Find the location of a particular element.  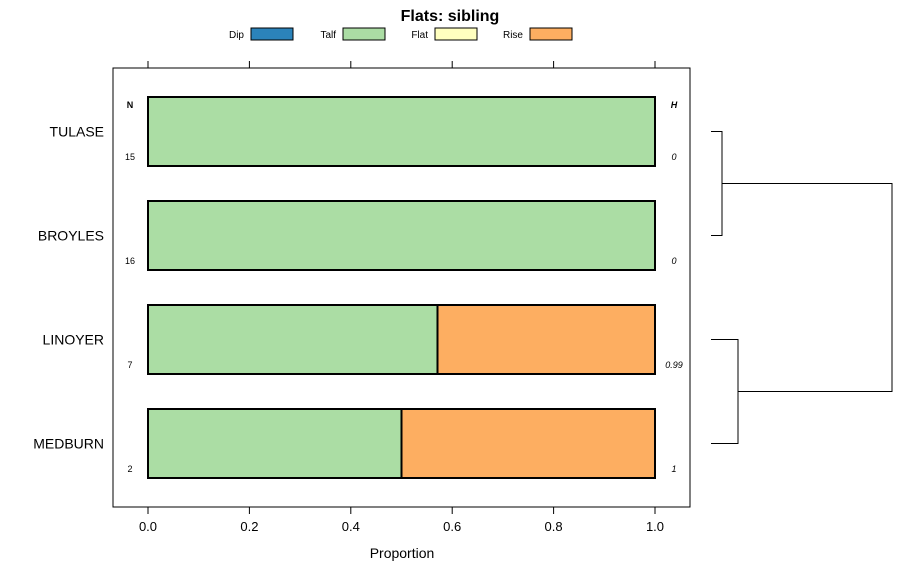

x-axis-label: Proportion is located at coordinates (402, 553).